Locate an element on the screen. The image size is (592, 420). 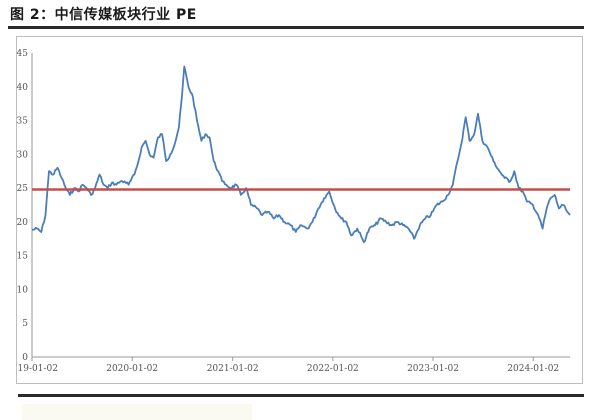
y-tick-label: 25 is located at coordinates (22, 189).